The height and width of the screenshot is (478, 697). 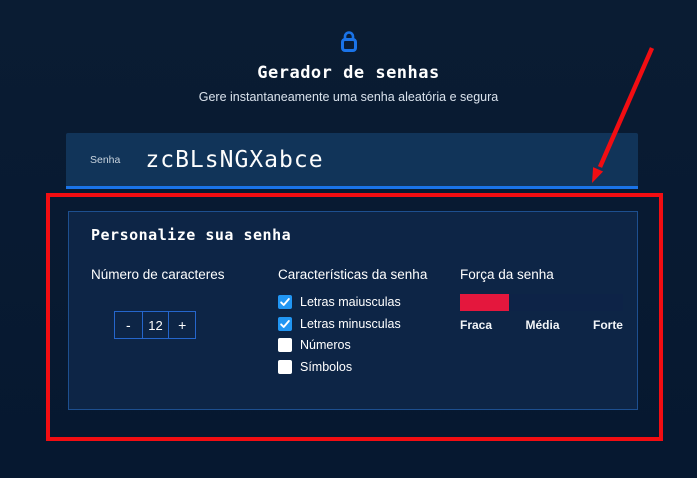 What do you see at coordinates (507, 274) in the screenshot?
I see `strength-label: Força da senha` at bounding box center [507, 274].